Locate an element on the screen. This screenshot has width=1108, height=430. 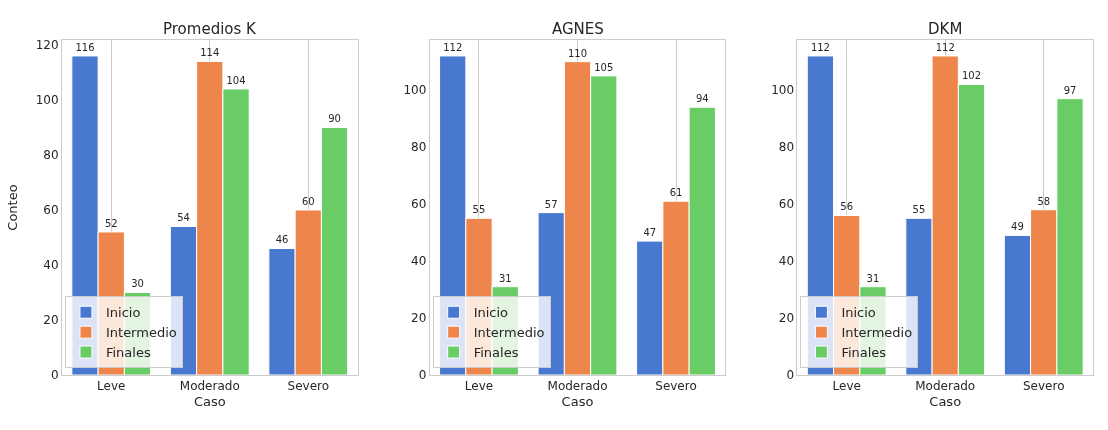
data-label: 54 is located at coordinates (183, 218).